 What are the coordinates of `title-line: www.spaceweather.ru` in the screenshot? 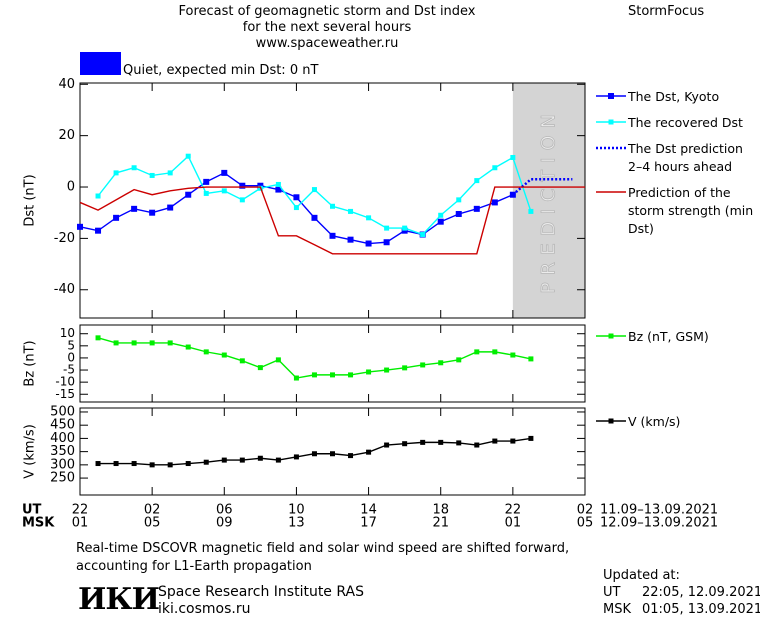 It's located at (327, 43).